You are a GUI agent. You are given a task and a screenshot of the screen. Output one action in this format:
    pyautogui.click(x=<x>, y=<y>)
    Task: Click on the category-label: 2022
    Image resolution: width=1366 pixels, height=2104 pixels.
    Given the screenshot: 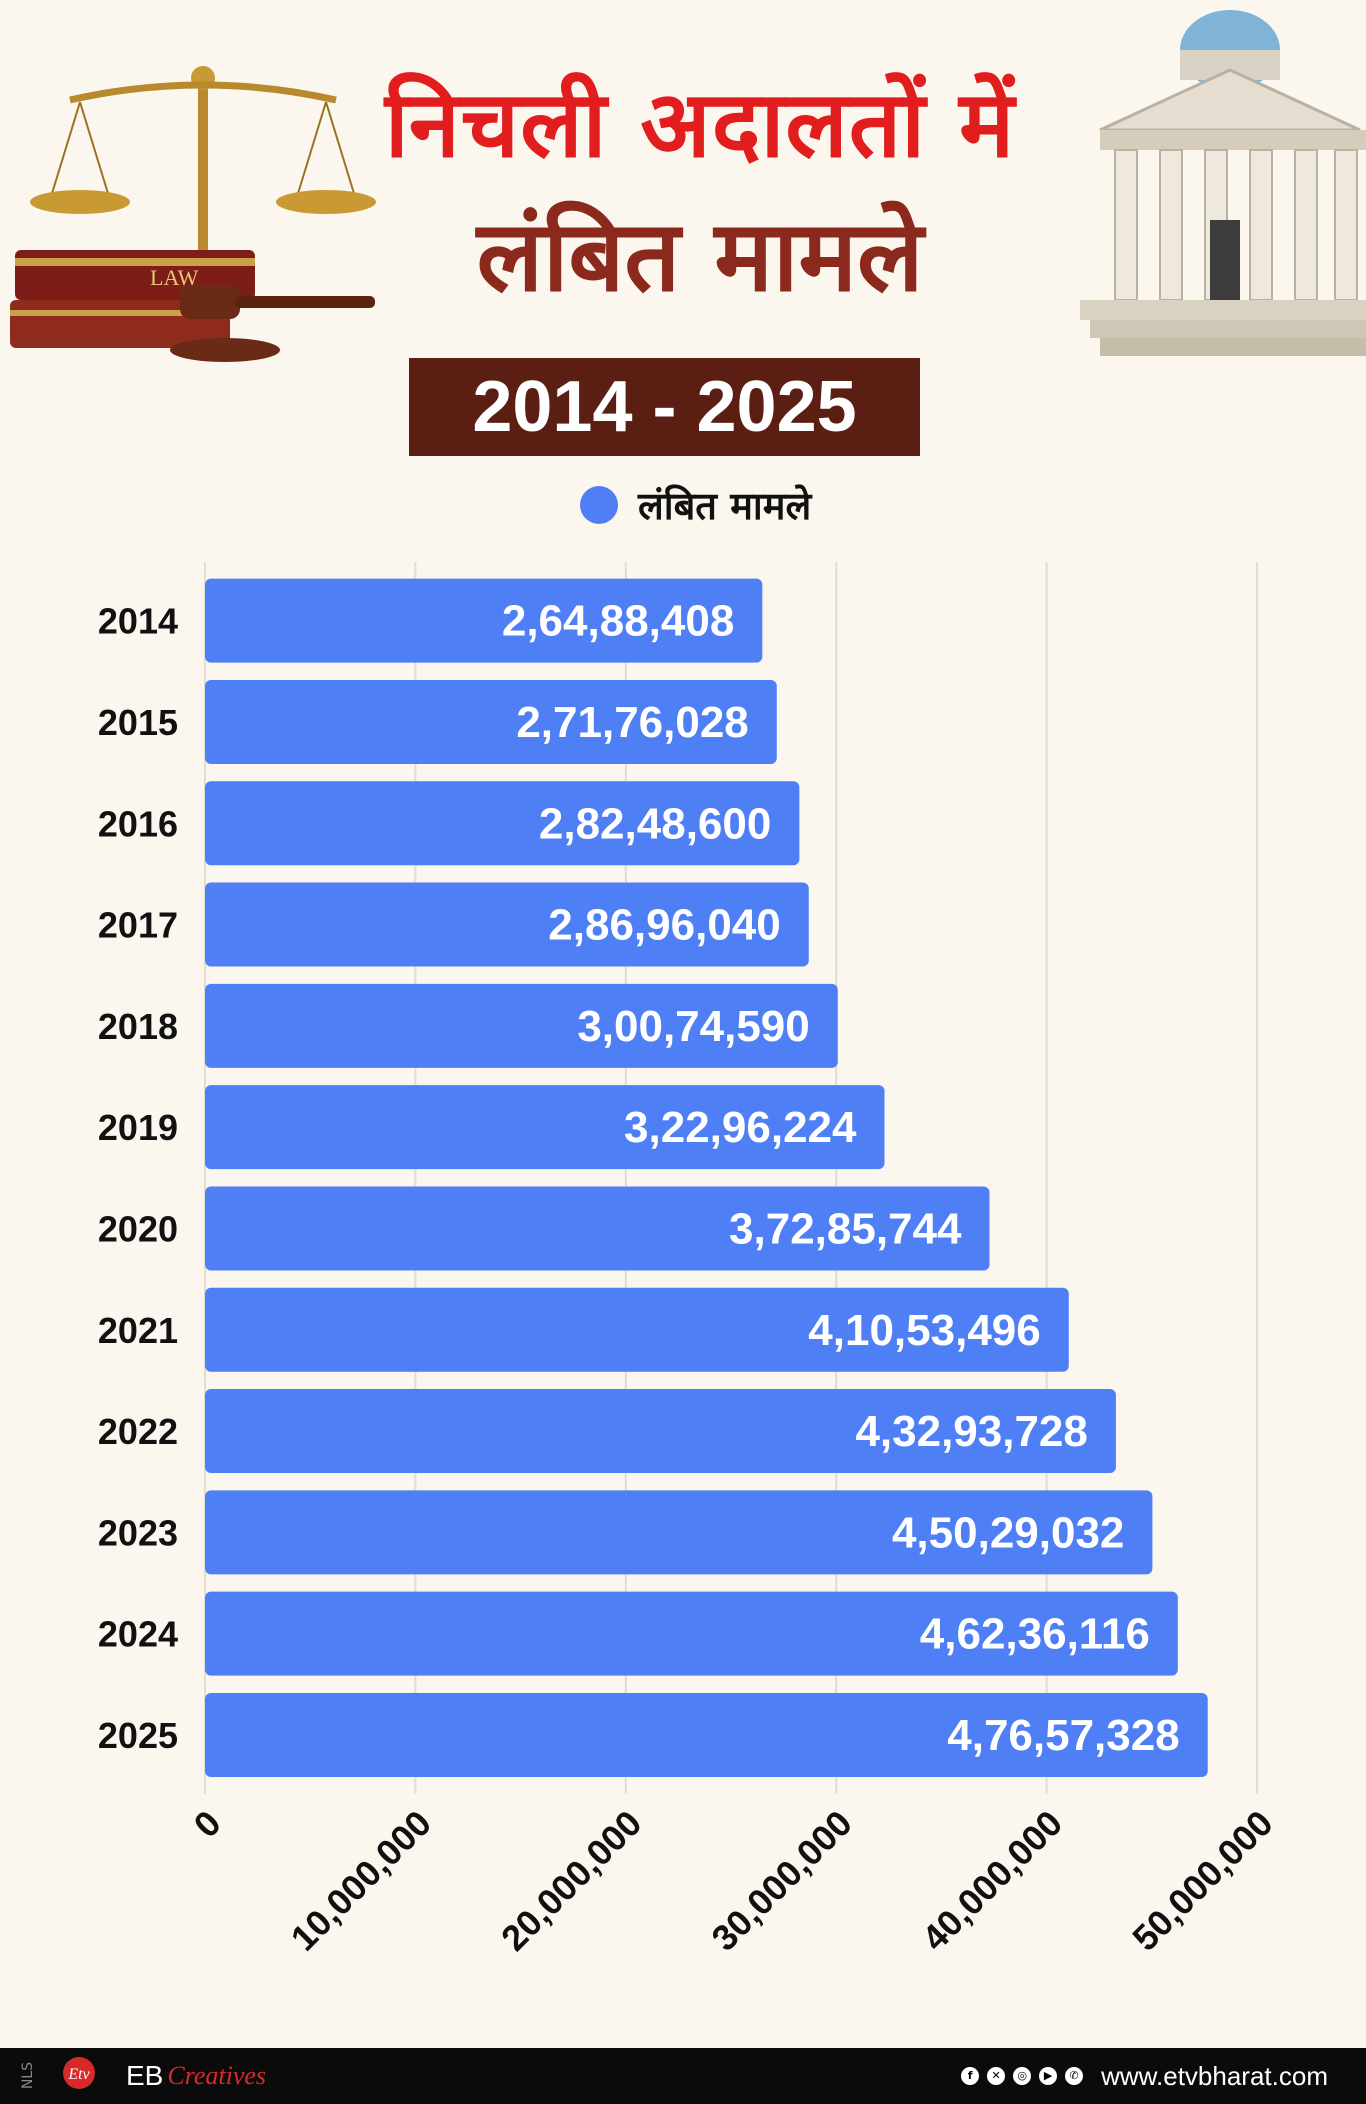 What is the action you would take?
    pyautogui.click(x=138, y=1431)
    